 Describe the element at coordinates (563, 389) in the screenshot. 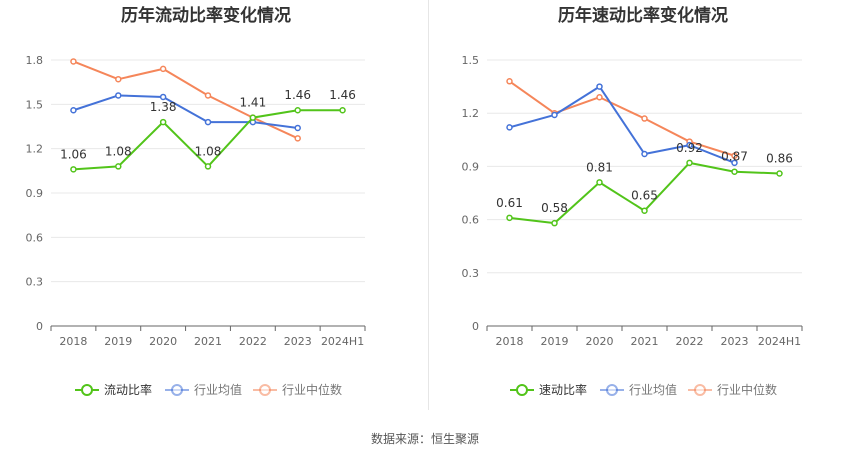

I see `legend-label: 速动比率` at that location.